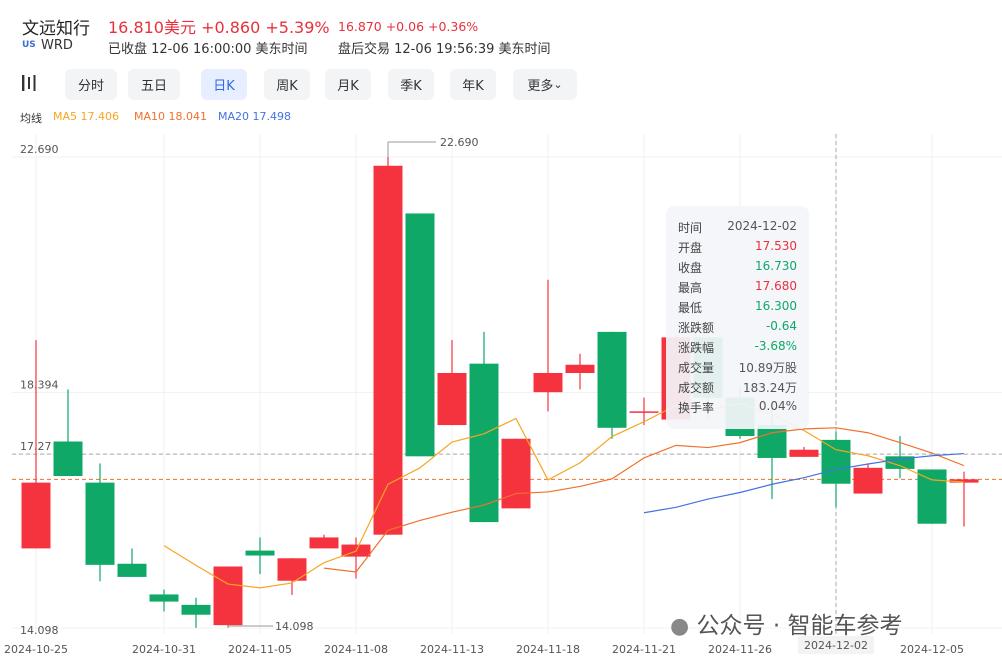 The height and width of the screenshot is (664, 1002). What do you see at coordinates (690, 228) in the screenshot?
I see `tooltip-label: 时间` at bounding box center [690, 228].